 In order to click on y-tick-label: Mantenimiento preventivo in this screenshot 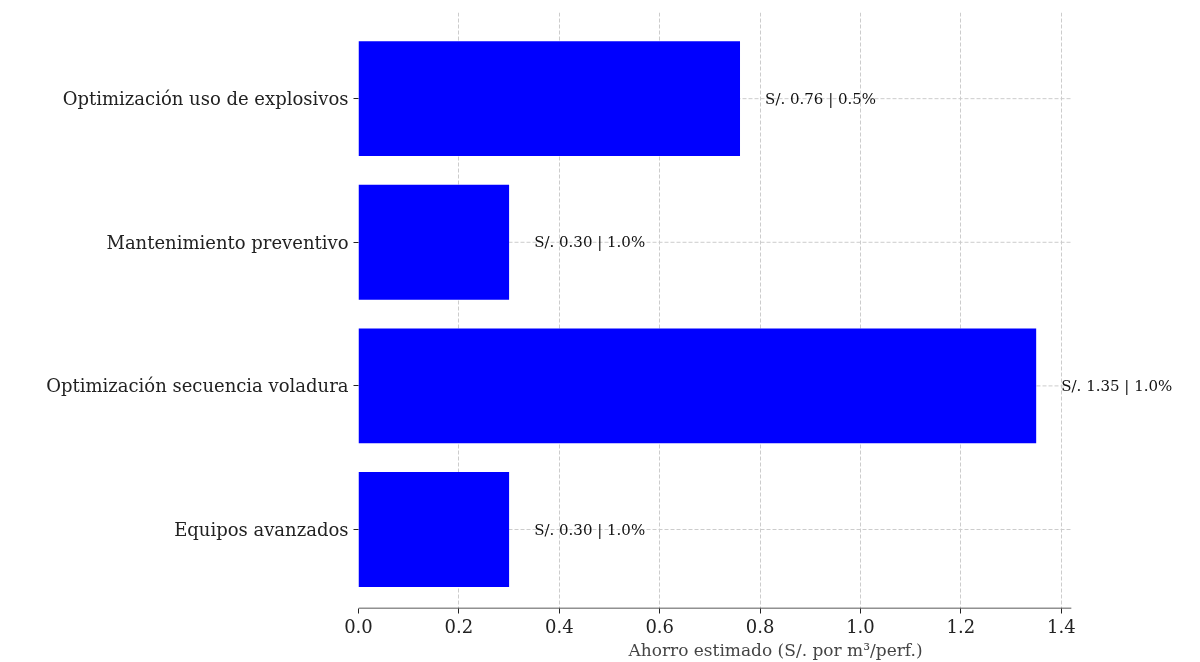, I will do `click(227, 242)`.